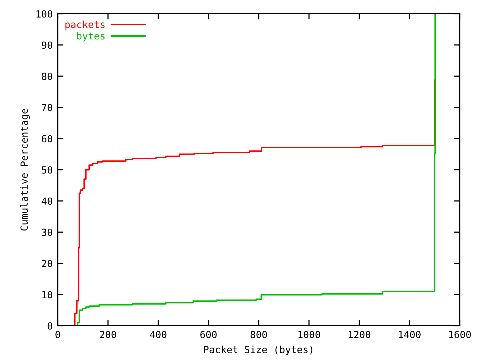 This screenshot has height=360, width=480. What do you see at coordinates (47, 295) in the screenshot?
I see `y-tick-label: 10` at bounding box center [47, 295].